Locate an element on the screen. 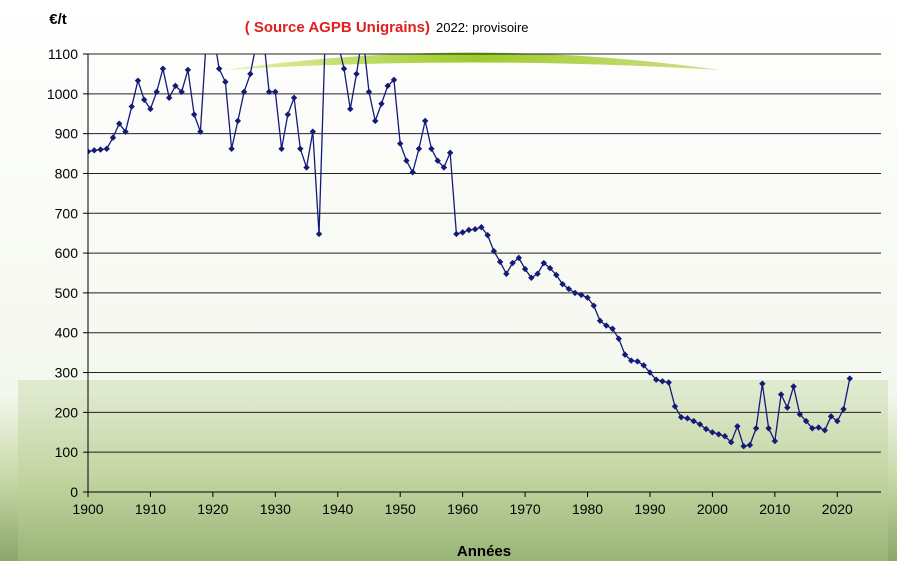 The width and height of the screenshot is (897, 566). x-tick-label: 1990 is located at coordinates (649, 509).